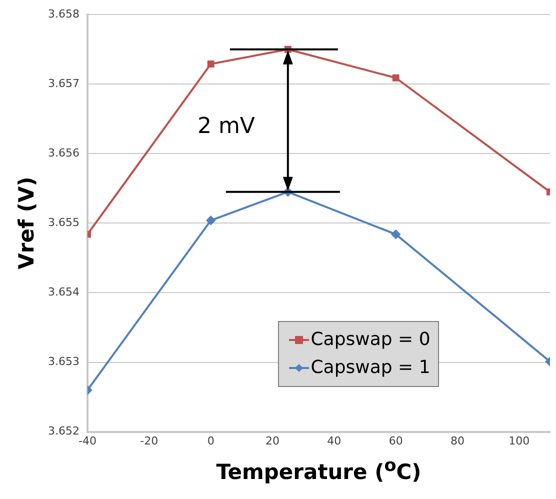 Image resolution: width=556 pixels, height=499 pixels. Describe the element at coordinates (64, 431) in the screenshot. I see `y-tick-label: 3.652` at that location.